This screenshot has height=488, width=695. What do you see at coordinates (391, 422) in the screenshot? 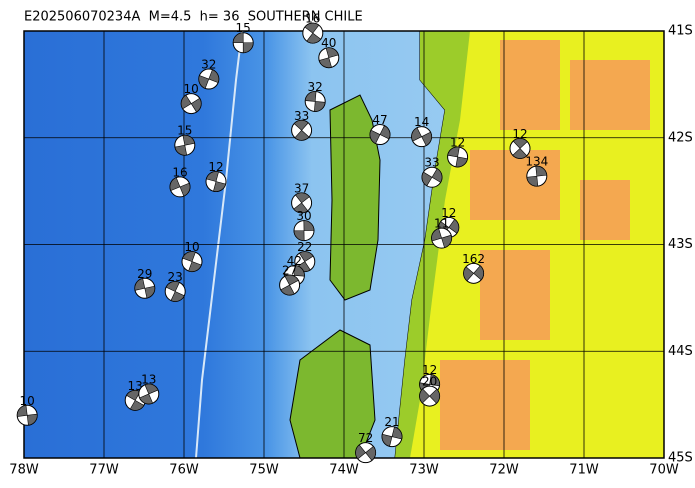
I see `depth-label: 21` at bounding box center [391, 422].